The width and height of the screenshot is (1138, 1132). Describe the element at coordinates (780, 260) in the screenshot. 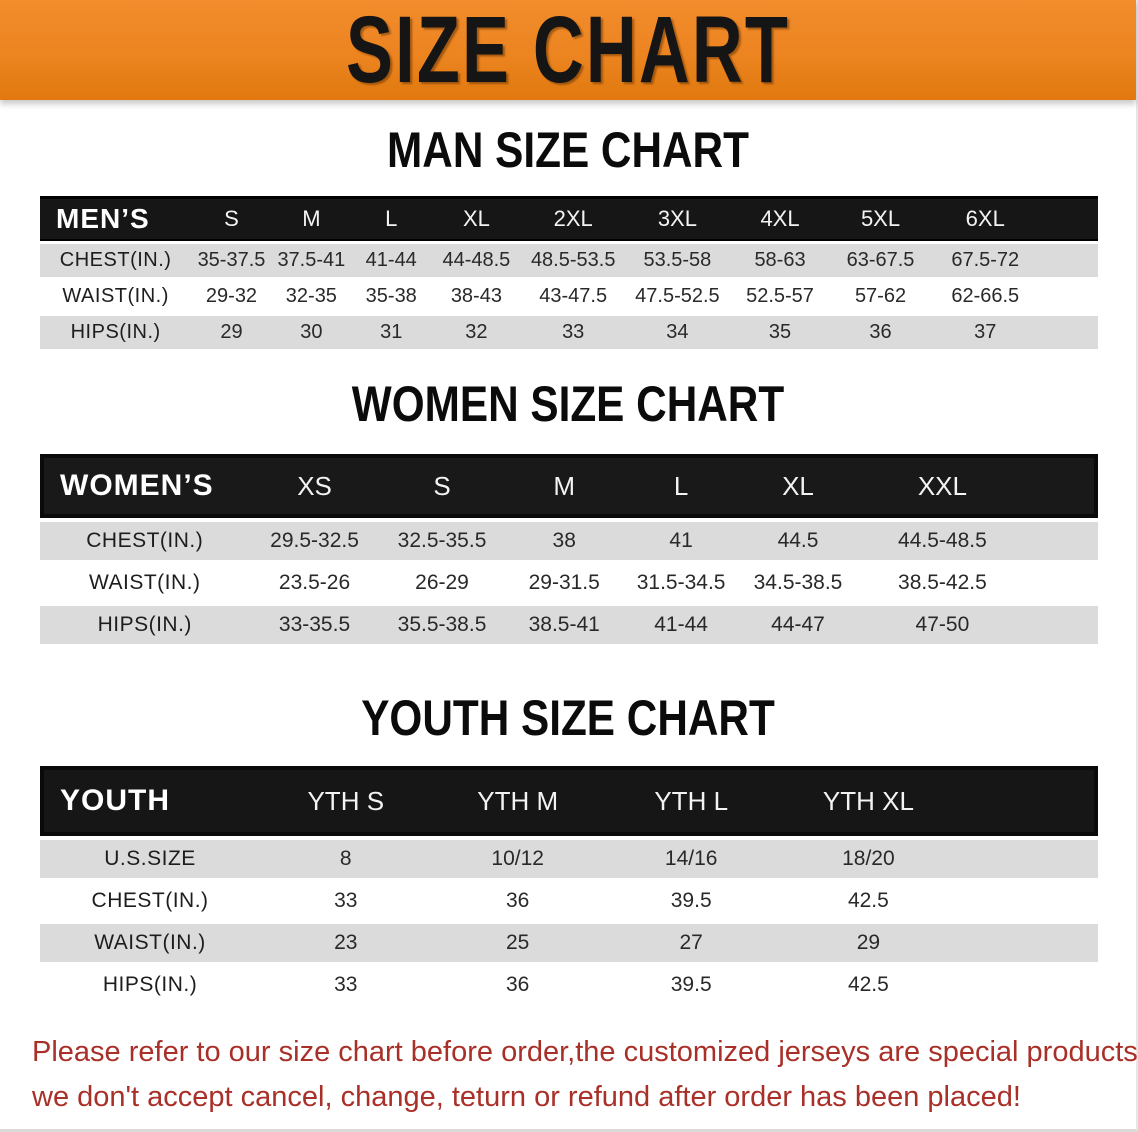

I see `size-value-cell: 58-63` at that location.